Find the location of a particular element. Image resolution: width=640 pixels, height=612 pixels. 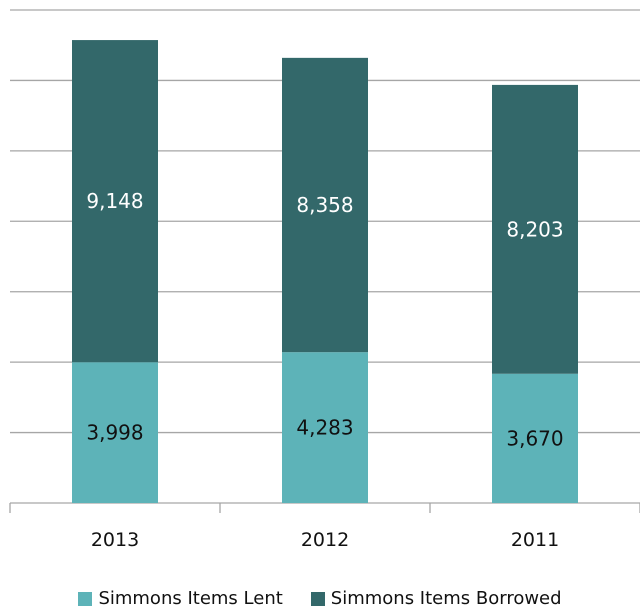

bar-borrowed-2011 is located at coordinates (535, 229).